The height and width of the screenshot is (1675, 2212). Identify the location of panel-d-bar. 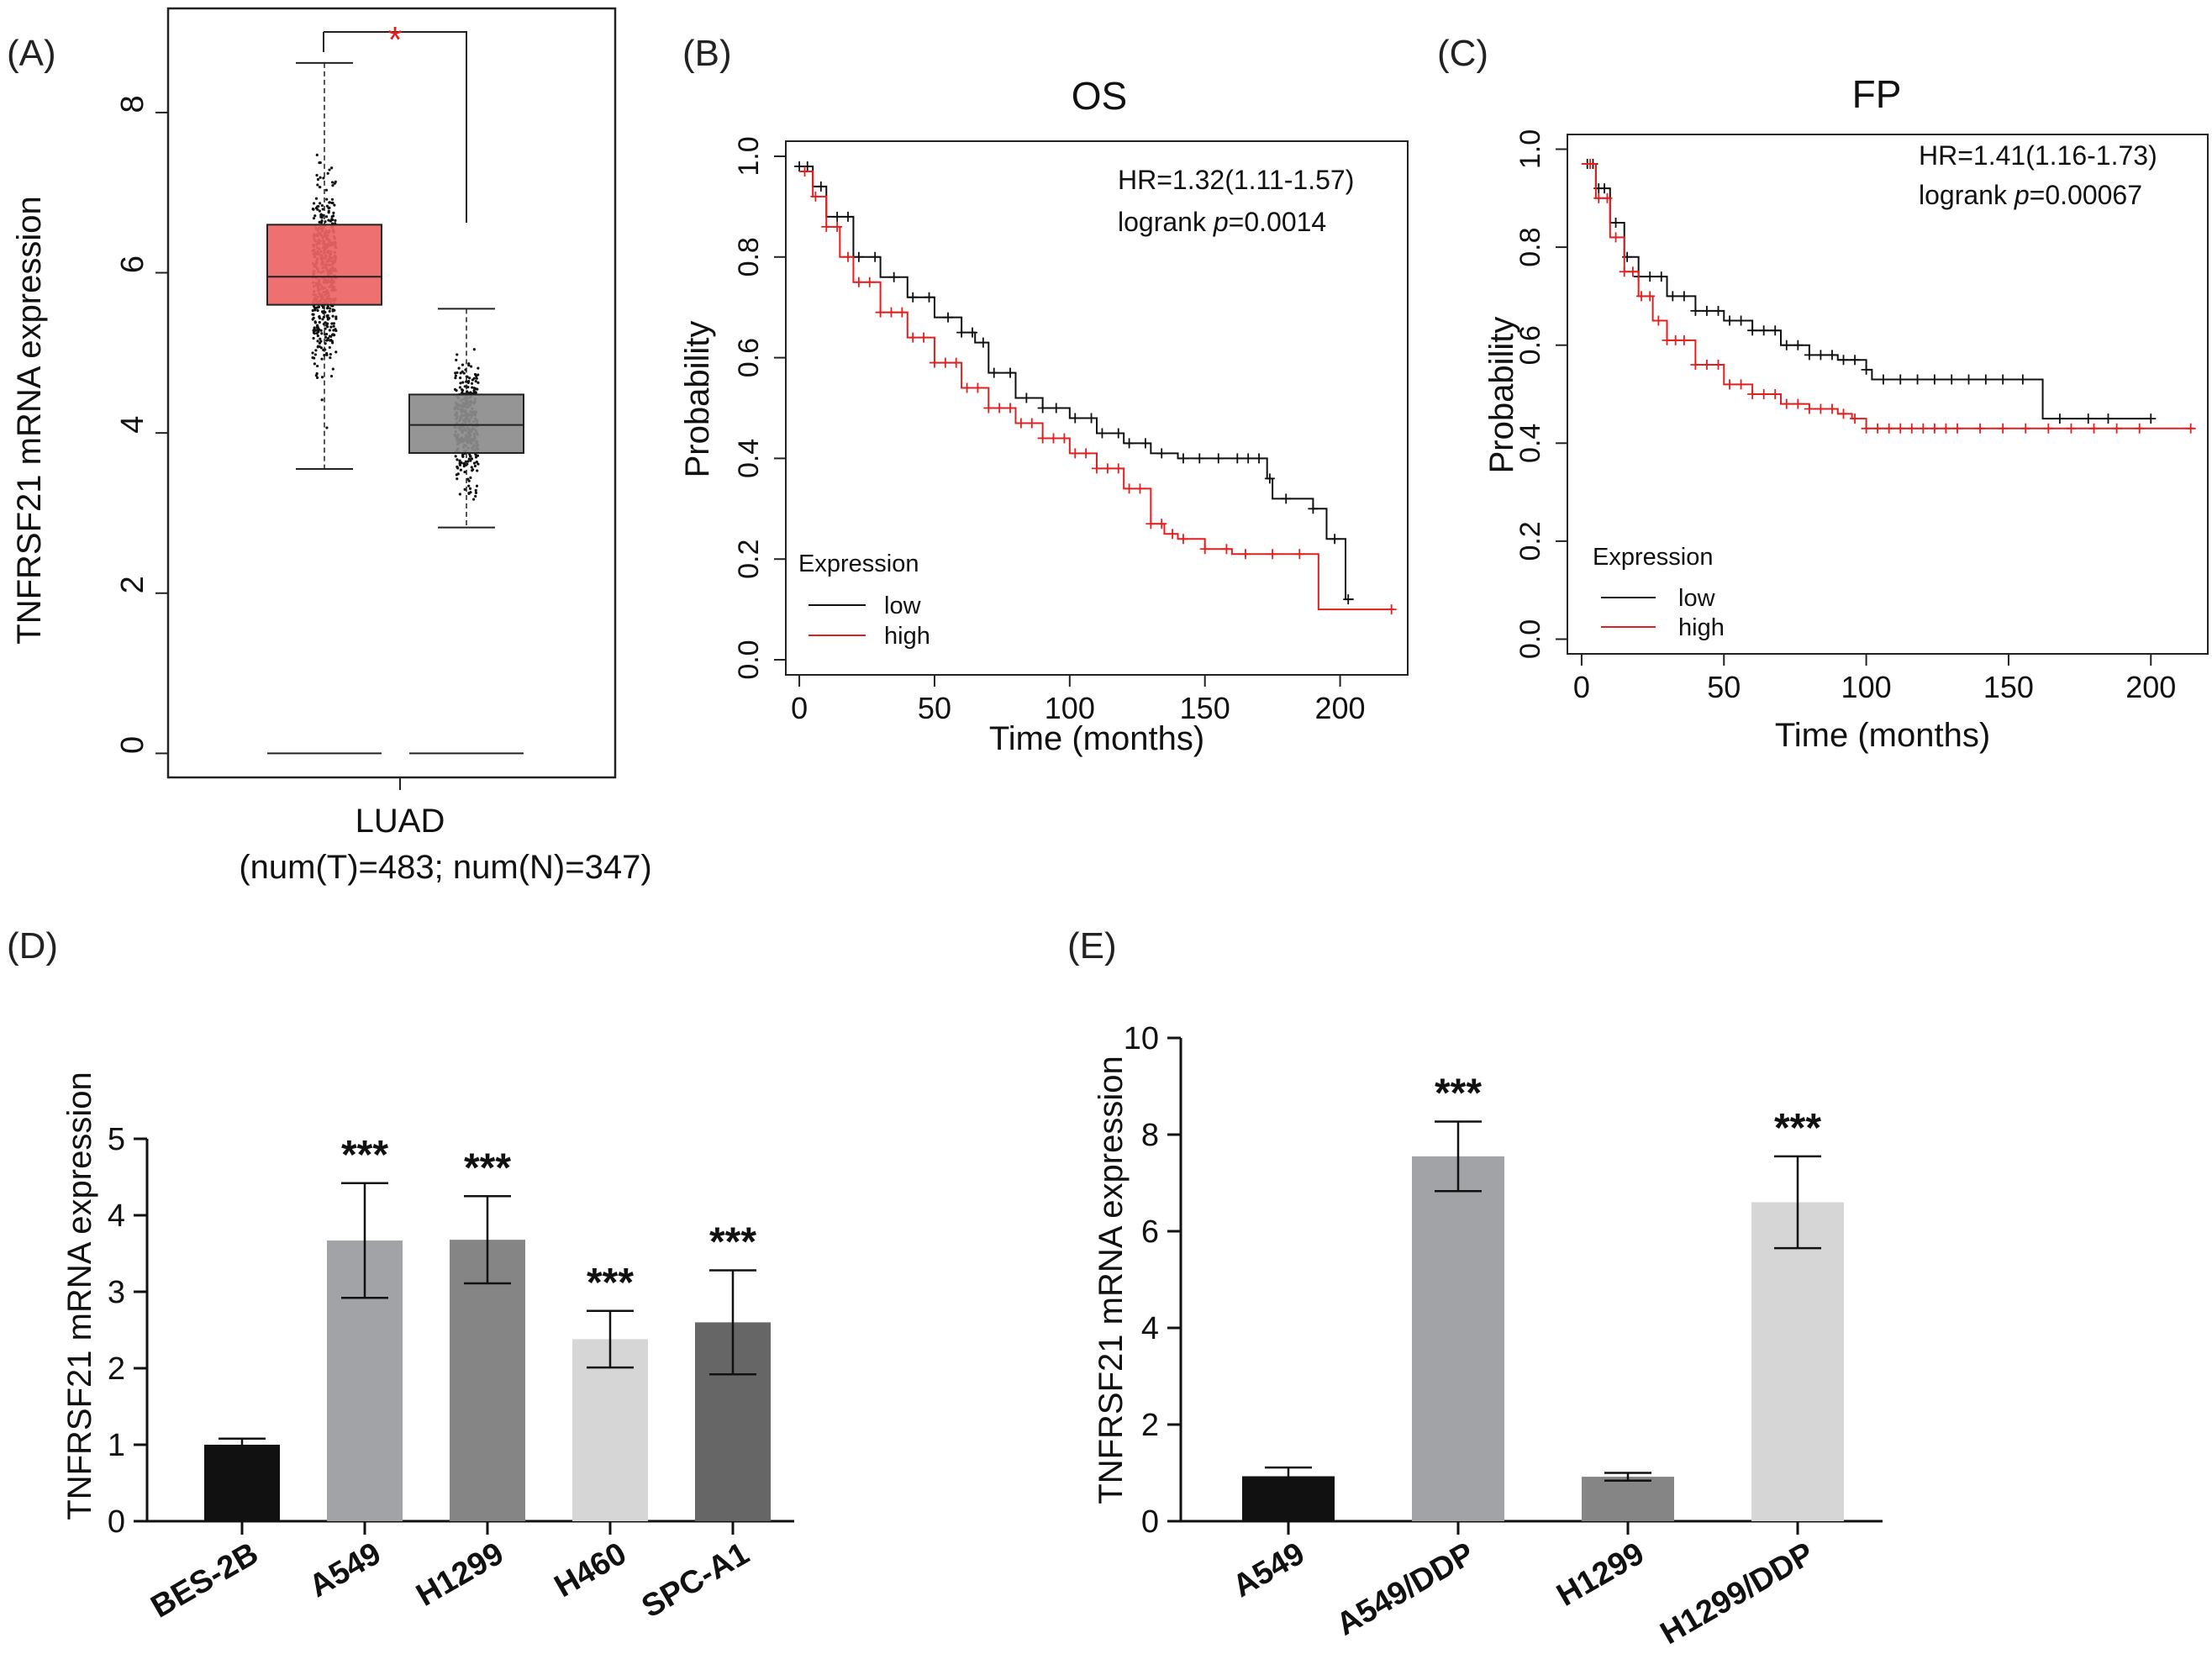
(610, 1430).